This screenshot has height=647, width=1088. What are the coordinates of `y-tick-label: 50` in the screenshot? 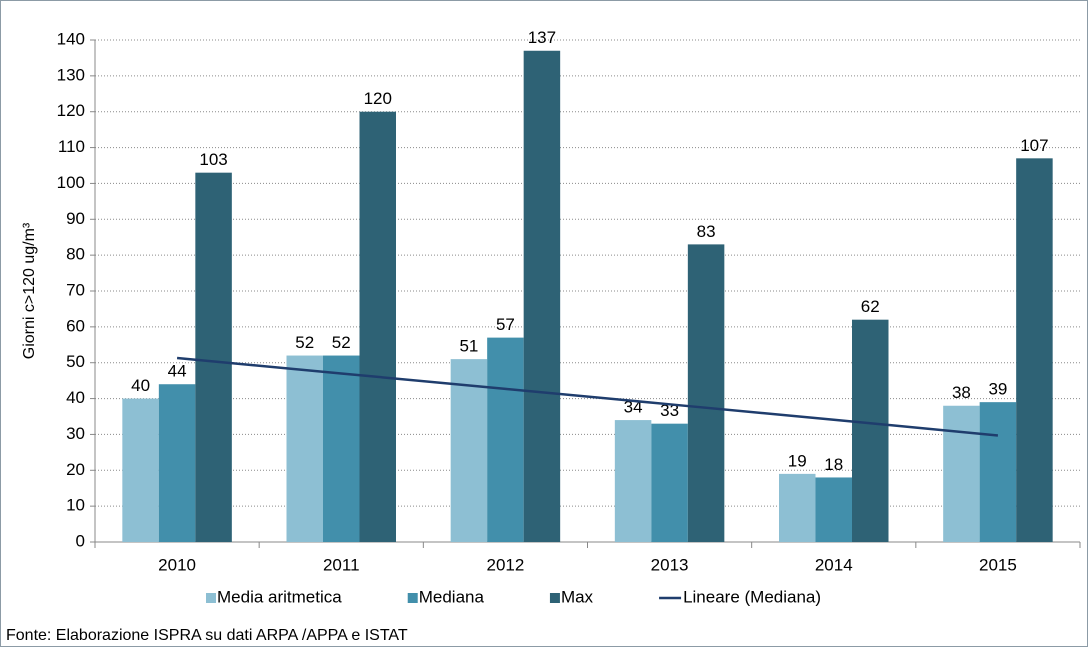 It's located at (75, 361).